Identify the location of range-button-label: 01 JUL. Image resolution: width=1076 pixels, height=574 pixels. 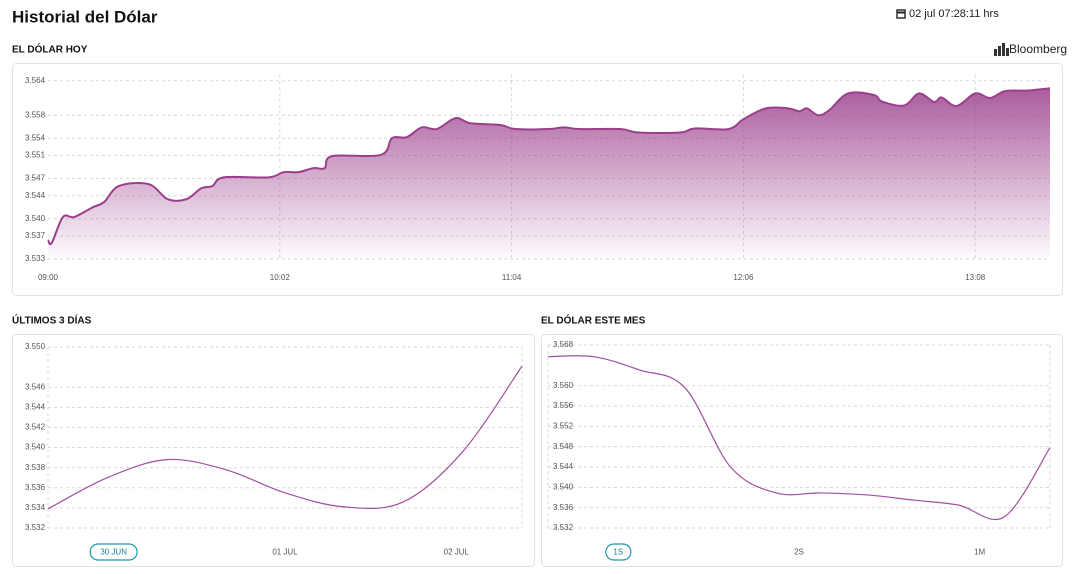
(285, 552).